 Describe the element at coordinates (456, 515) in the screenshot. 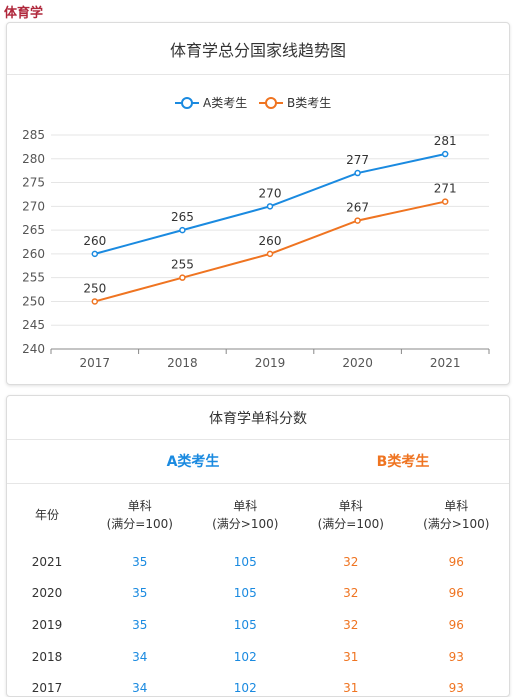

I see `header-b-single-over-100: 单科 (满分>100)` at that location.